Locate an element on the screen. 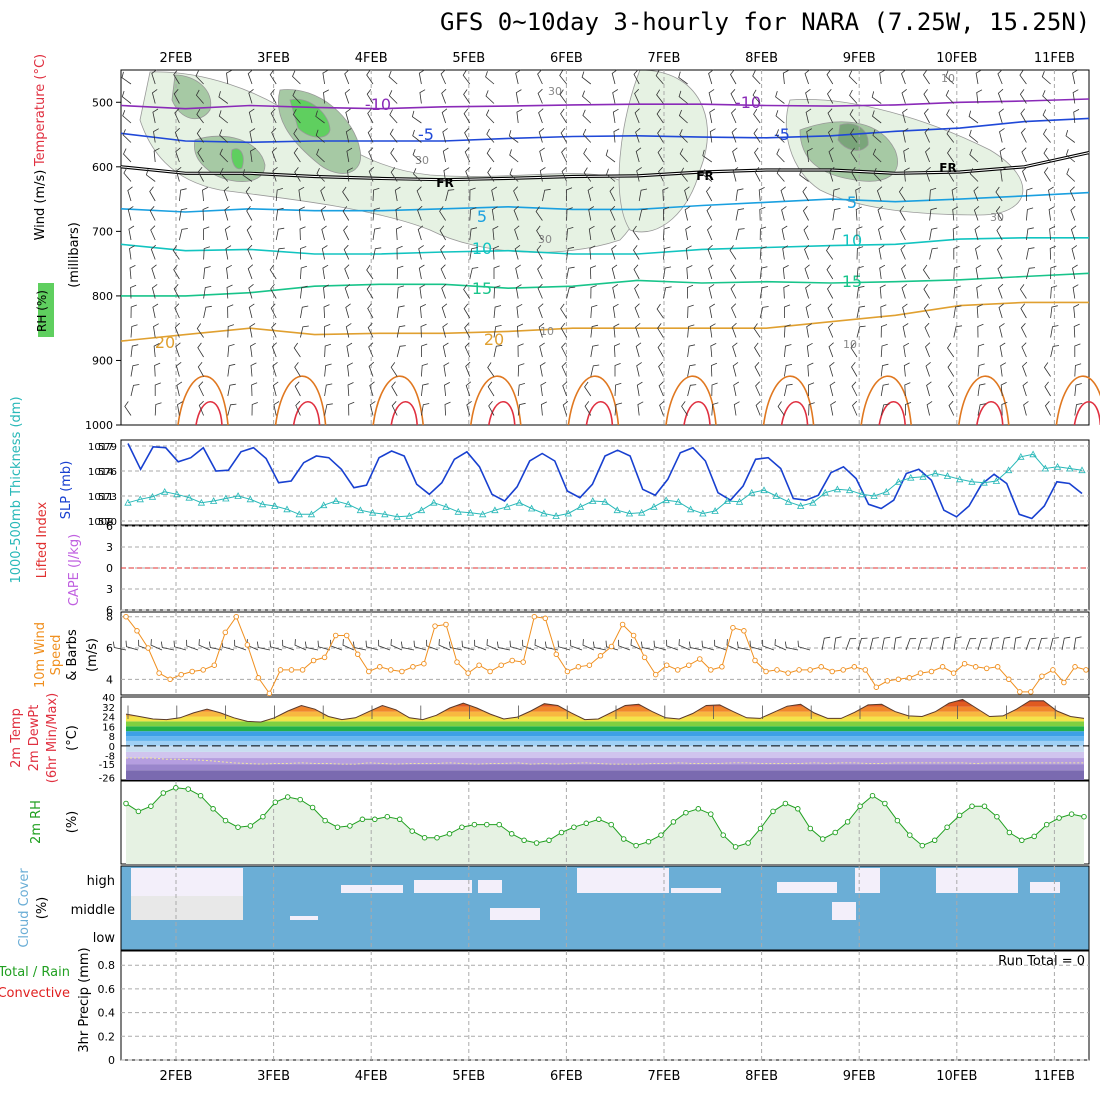 This screenshot has height=1100, width=1100. thickness-tick-label: 579 is located at coordinates (107, 447).